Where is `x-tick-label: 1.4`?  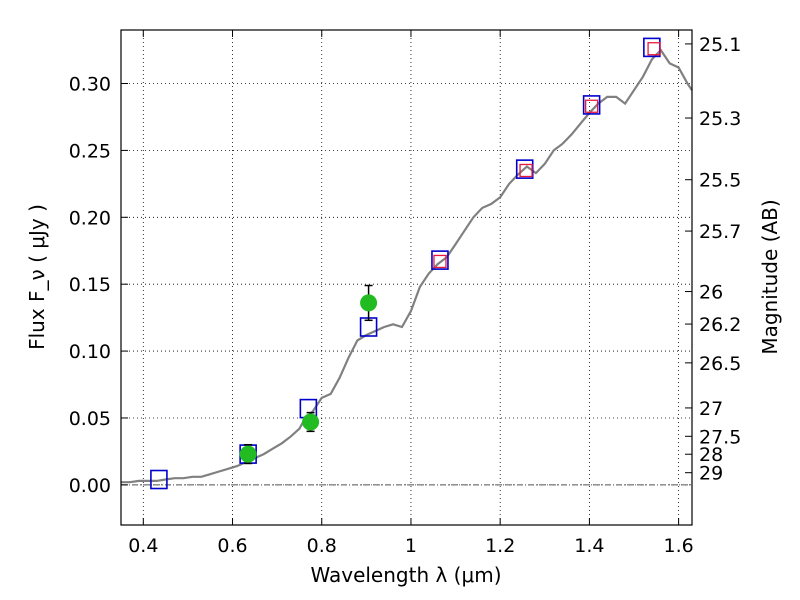
x-tick-label: 1.4 is located at coordinates (589, 546).